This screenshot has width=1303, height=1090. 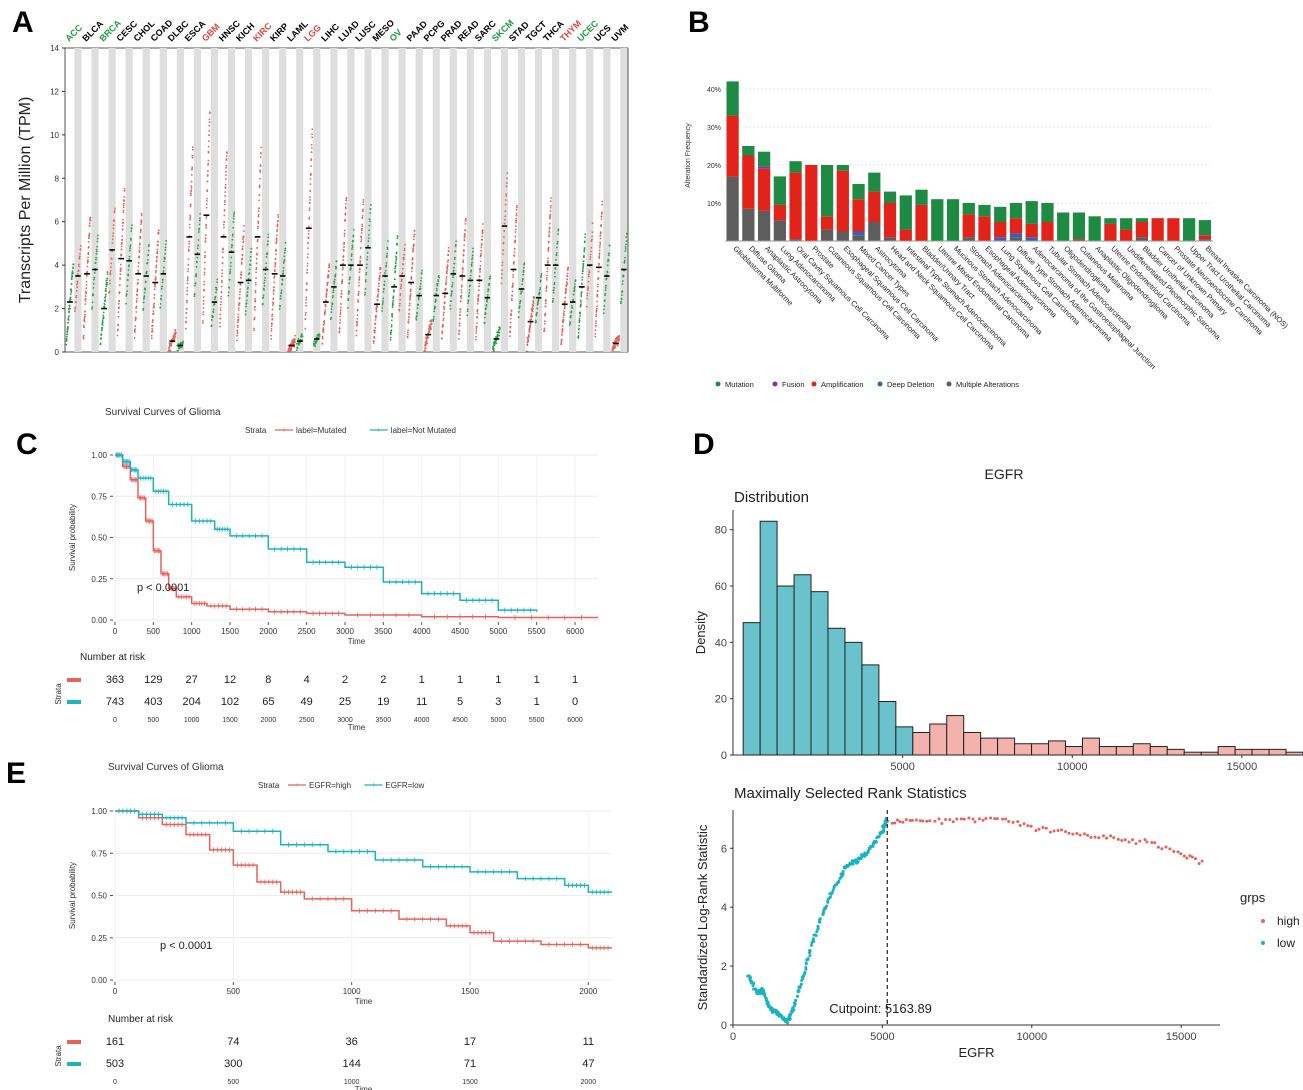 What do you see at coordinates (58, 694) in the screenshot?
I see `risk-strata-label: Strata` at bounding box center [58, 694].